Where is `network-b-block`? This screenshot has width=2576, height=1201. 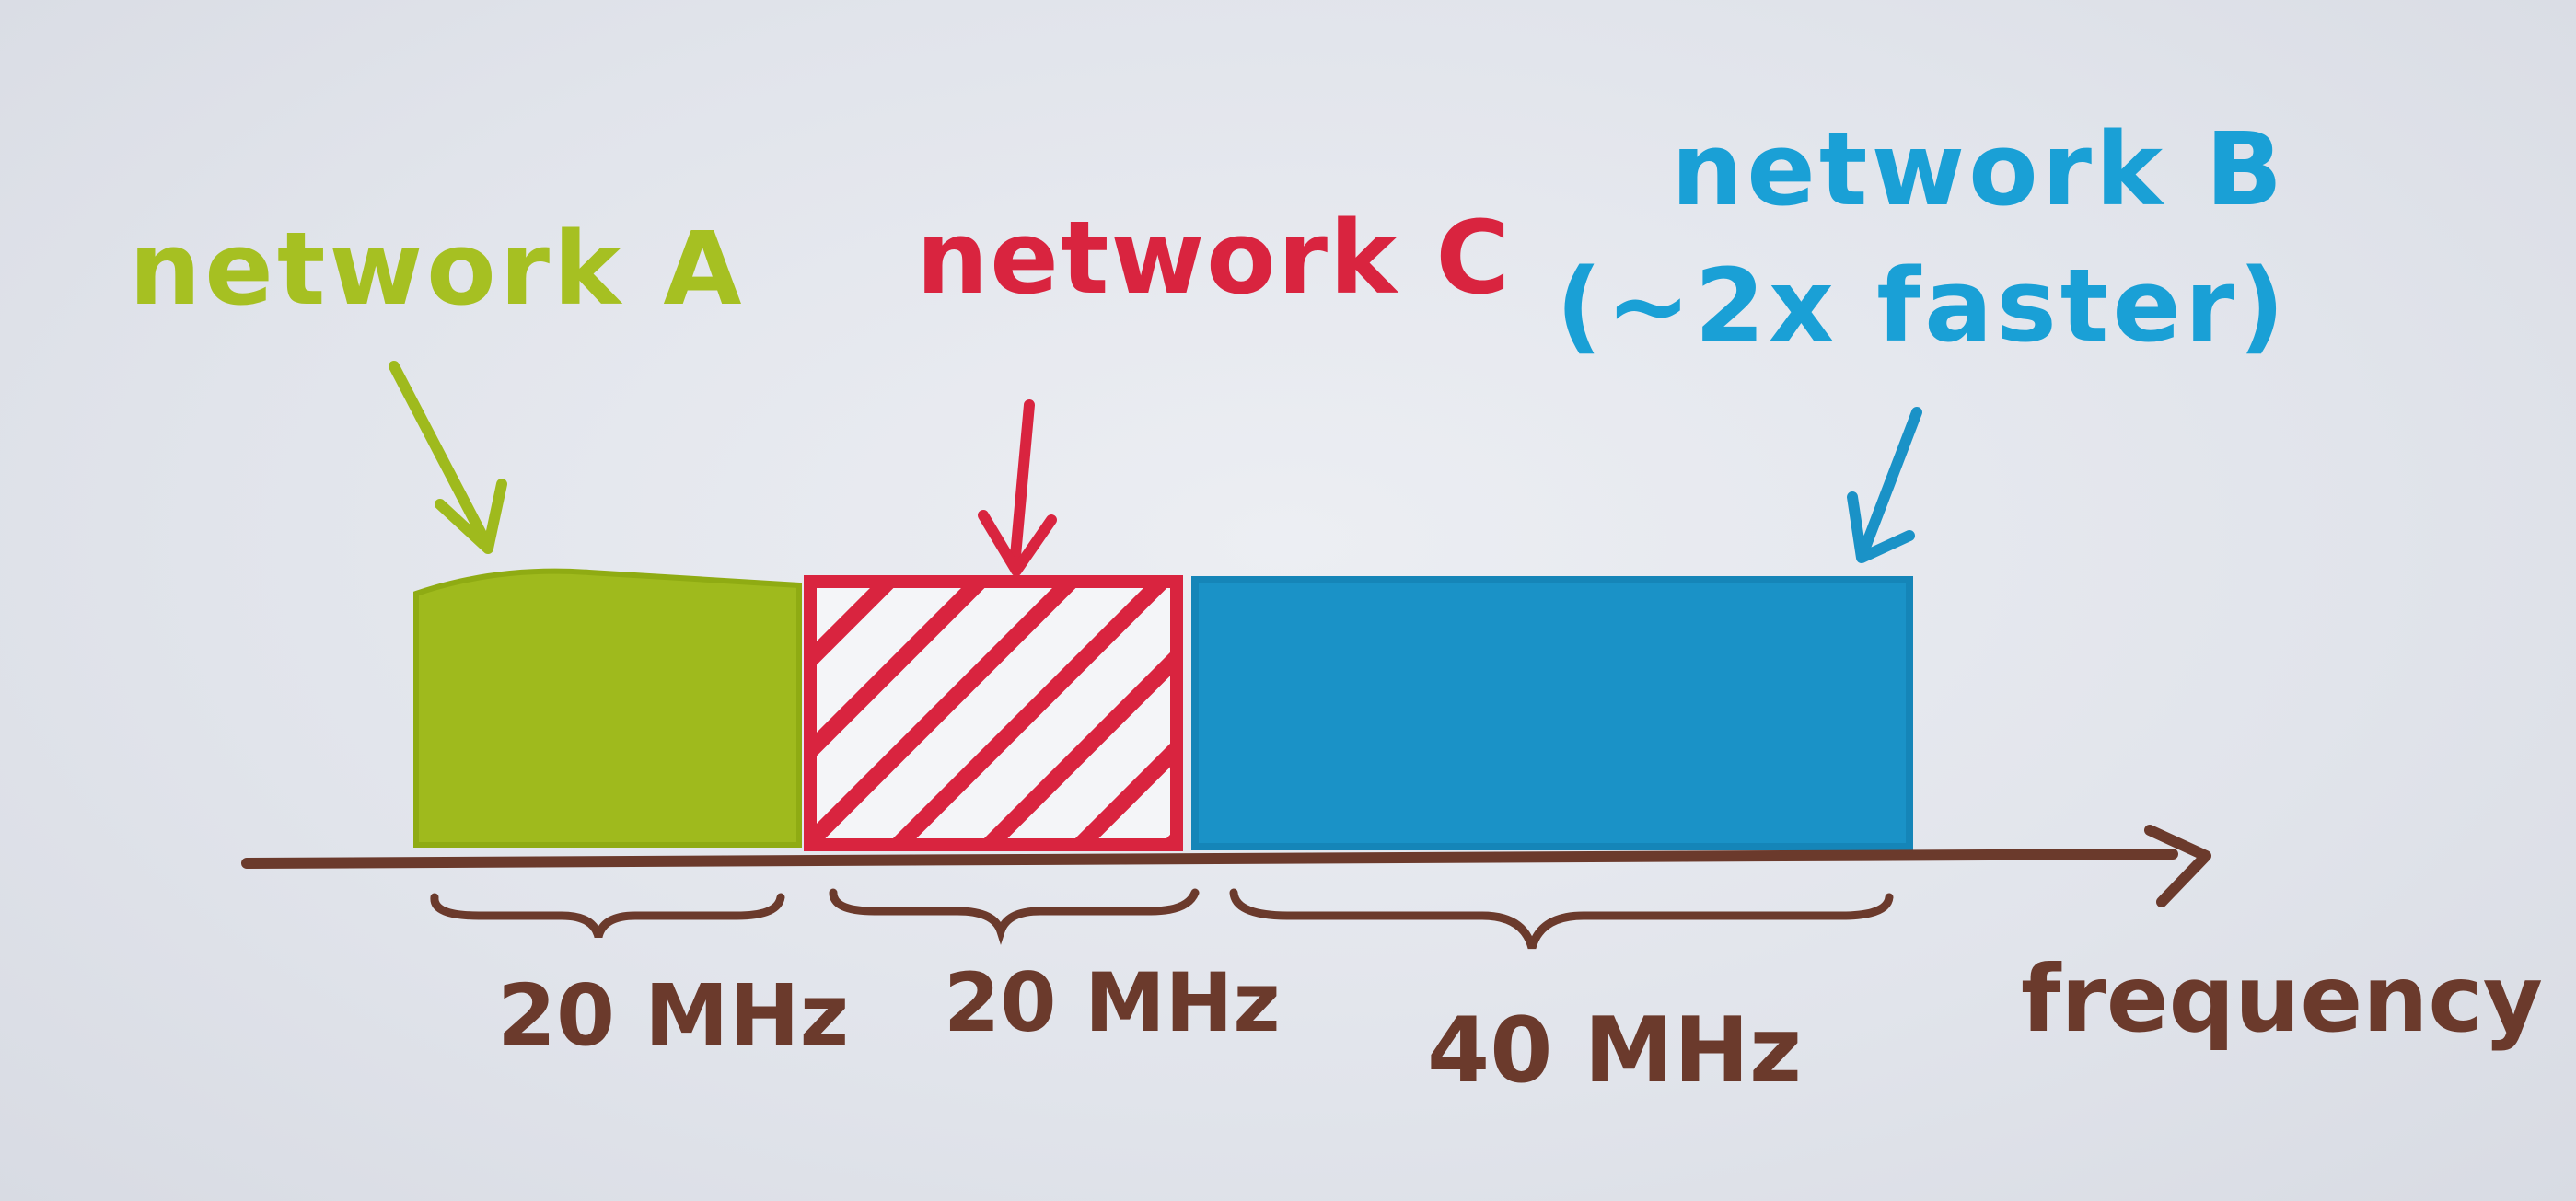
network-b-block is located at coordinates (1552, 713).